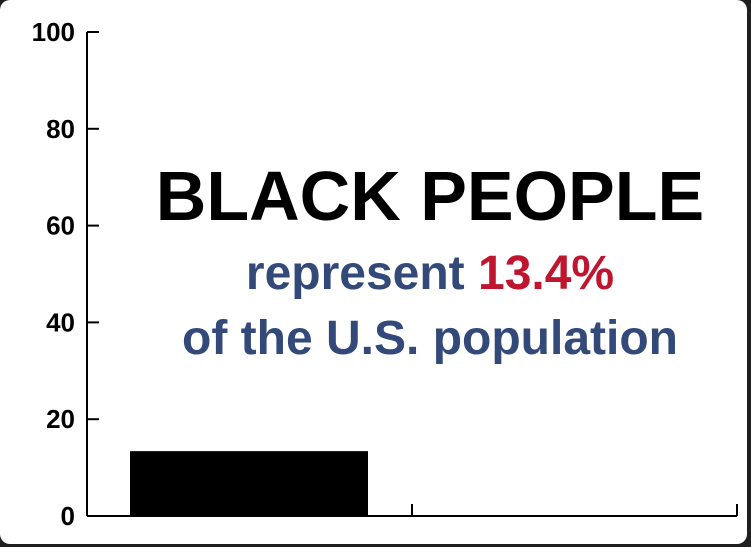  Describe the element at coordinates (60, 129) in the screenshot. I see `y-tick-label: 80` at that location.